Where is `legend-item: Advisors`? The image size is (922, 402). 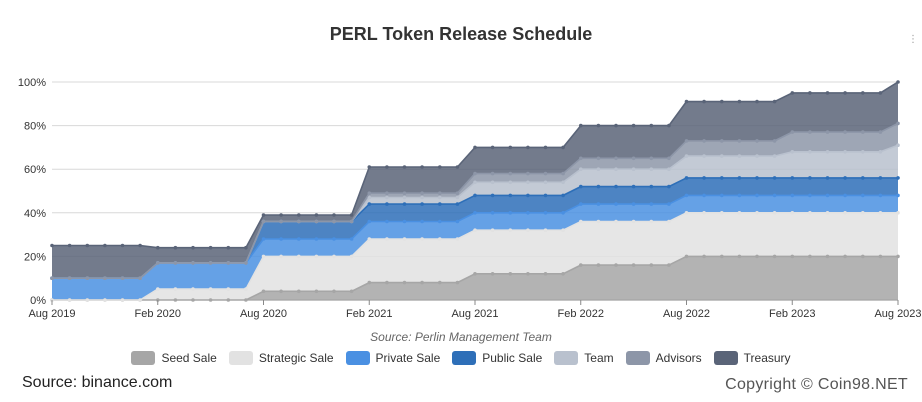
legend-item: Advisors is located at coordinates (663, 358).